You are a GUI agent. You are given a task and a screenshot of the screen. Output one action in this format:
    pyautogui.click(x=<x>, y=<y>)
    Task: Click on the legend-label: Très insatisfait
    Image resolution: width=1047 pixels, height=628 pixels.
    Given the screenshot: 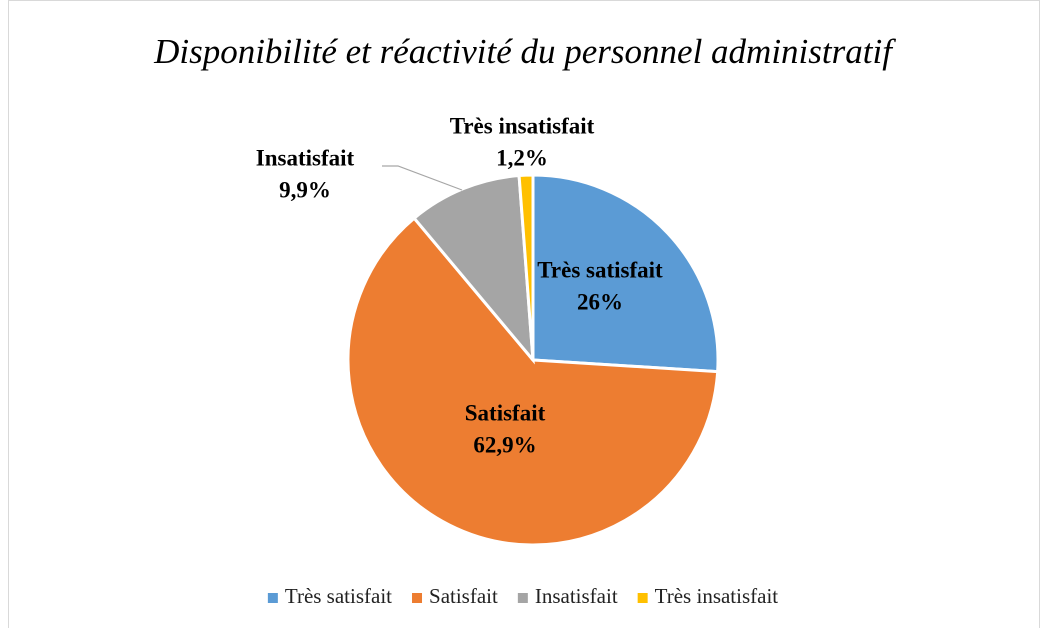 What is the action you would take?
    pyautogui.click(x=717, y=596)
    